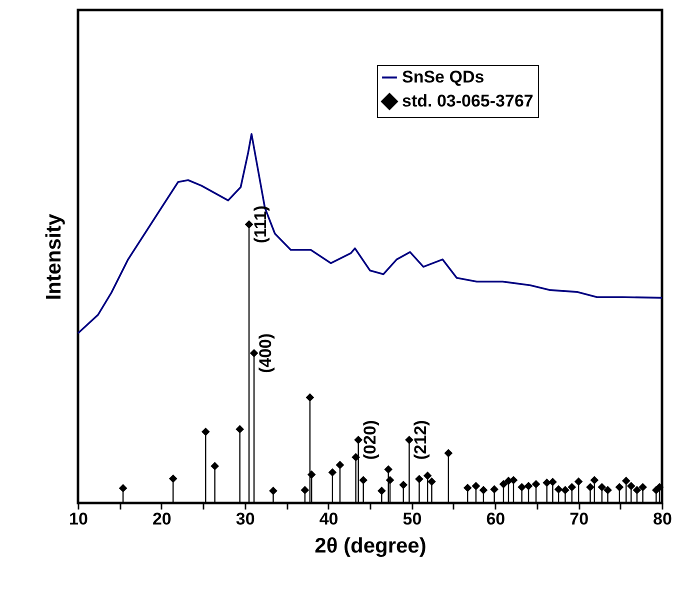  What do you see at coordinates (579, 519) in the screenshot?
I see `x-tick-label: 70` at bounding box center [579, 519].